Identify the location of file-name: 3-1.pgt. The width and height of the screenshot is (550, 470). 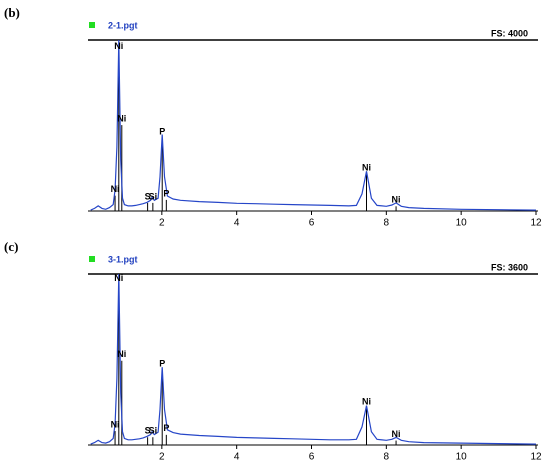
(123, 259).